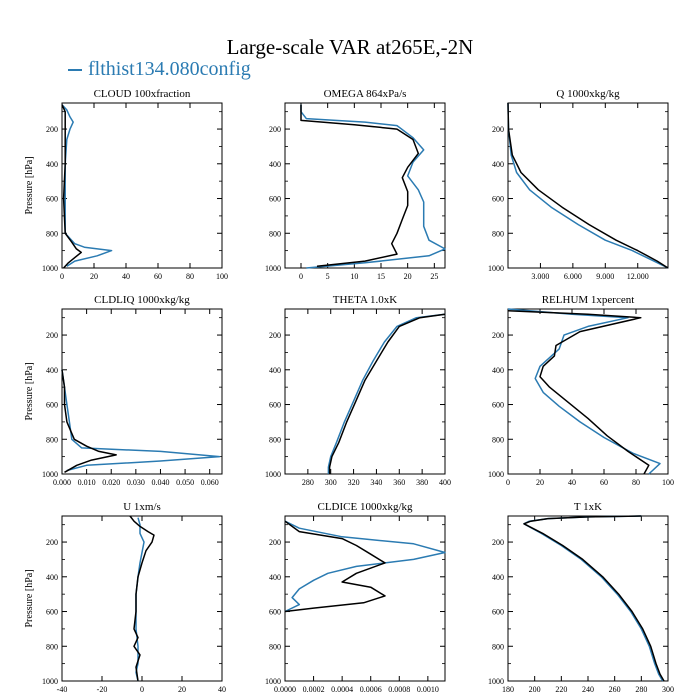 This screenshot has width=700, height=700. I want to click on x-tick-label: 25, so click(434, 276).